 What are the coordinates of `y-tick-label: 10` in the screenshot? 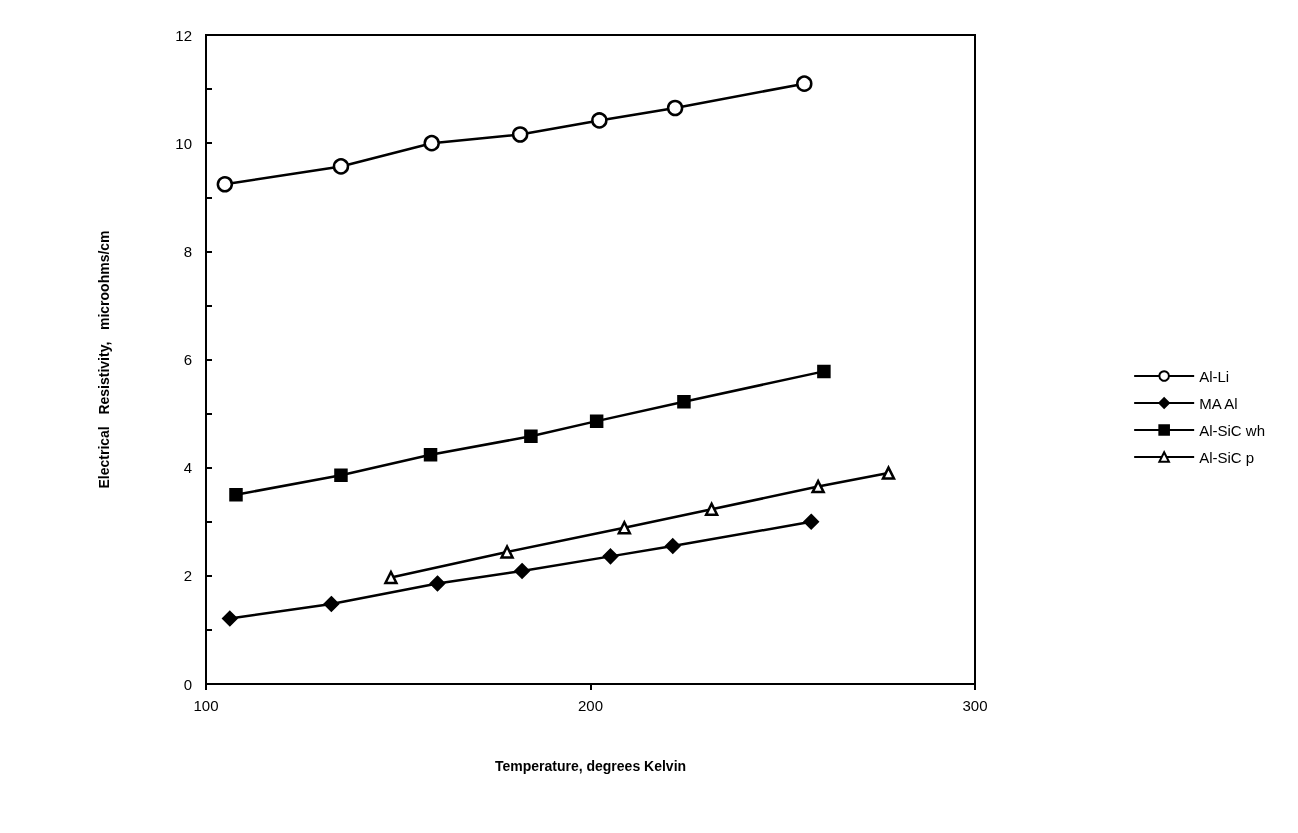 It's located at (183, 143).